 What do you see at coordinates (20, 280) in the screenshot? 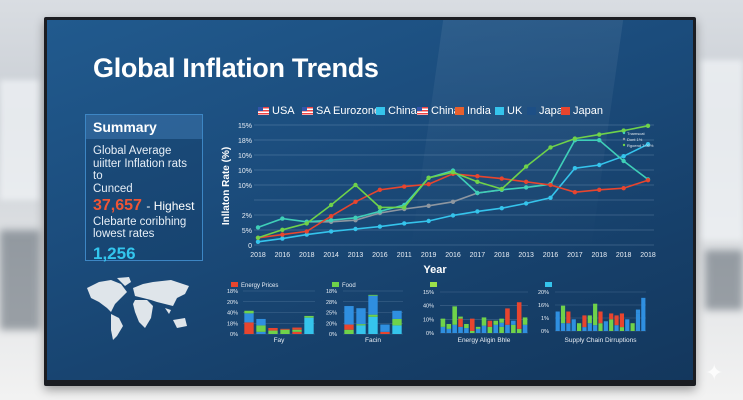
I see `background-desk` at bounding box center [20, 280].